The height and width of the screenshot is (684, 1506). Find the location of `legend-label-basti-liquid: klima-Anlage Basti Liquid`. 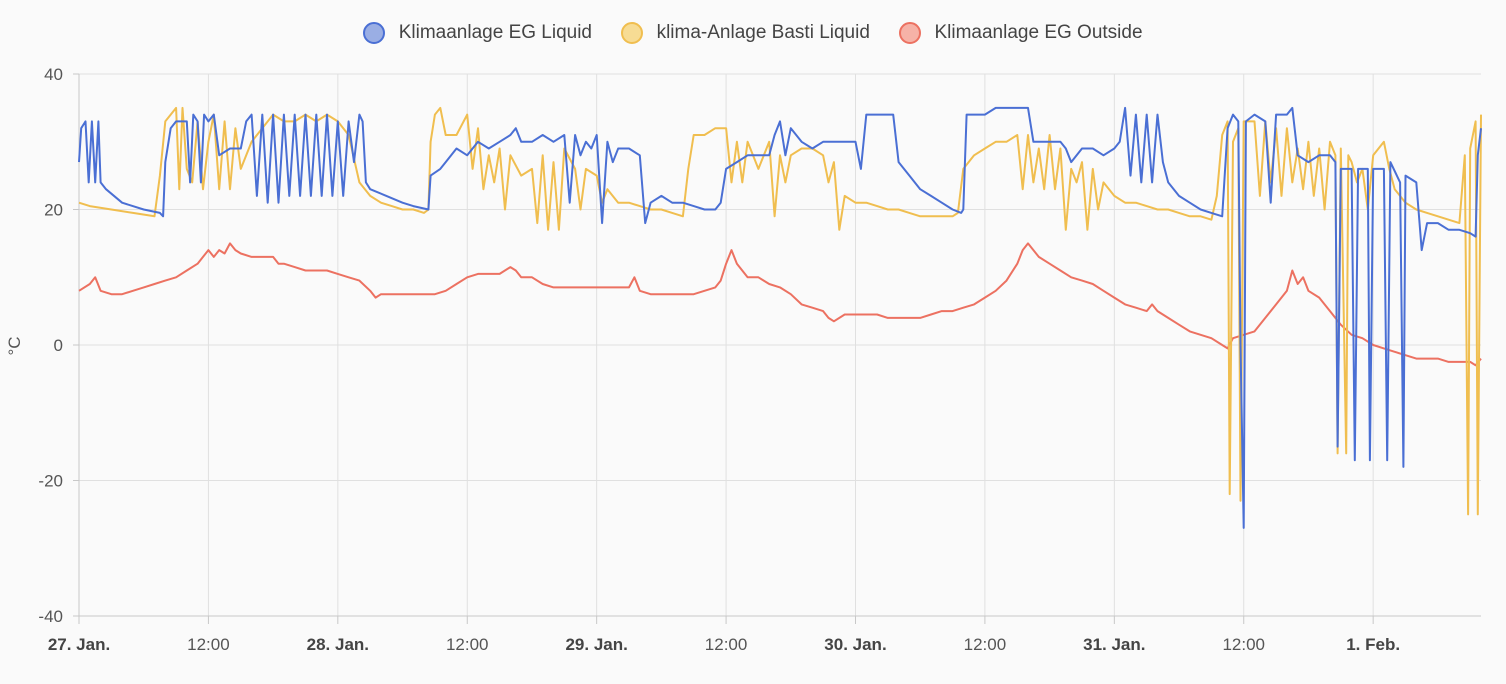

legend-label-basti-liquid: klima-Anlage Basti Liquid is located at coordinates (763, 32).